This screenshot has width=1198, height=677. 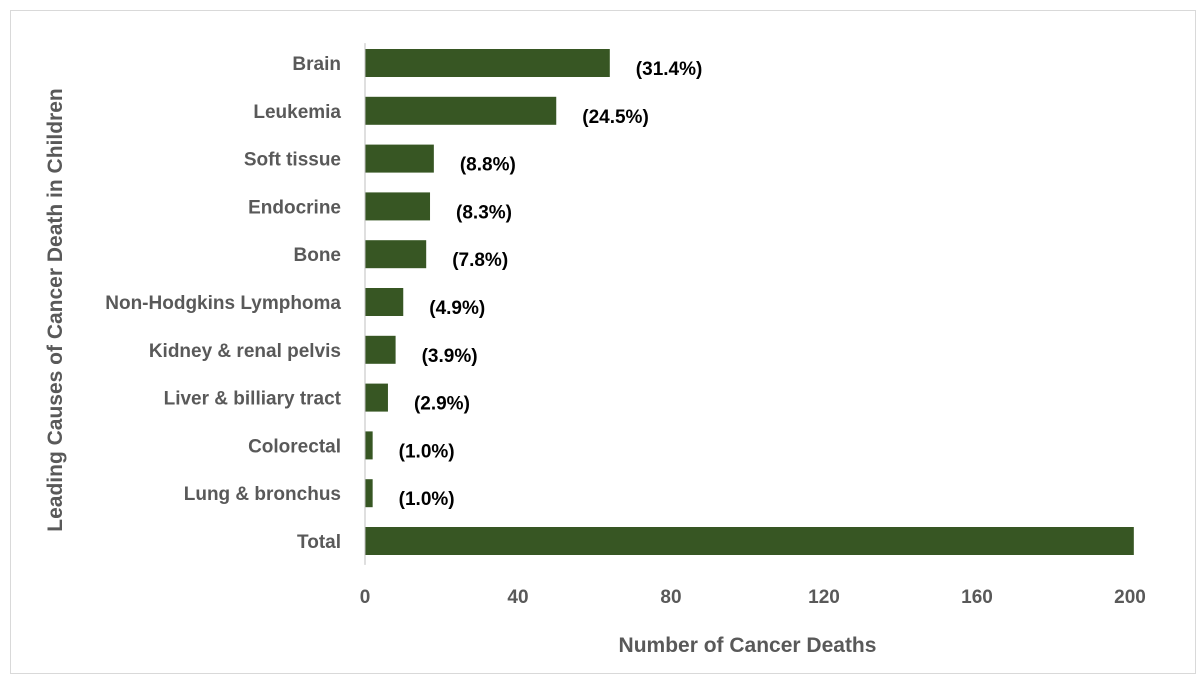 What do you see at coordinates (457, 308) in the screenshot?
I see `data-label: (4.9%)` at bounding box center [457, 308].